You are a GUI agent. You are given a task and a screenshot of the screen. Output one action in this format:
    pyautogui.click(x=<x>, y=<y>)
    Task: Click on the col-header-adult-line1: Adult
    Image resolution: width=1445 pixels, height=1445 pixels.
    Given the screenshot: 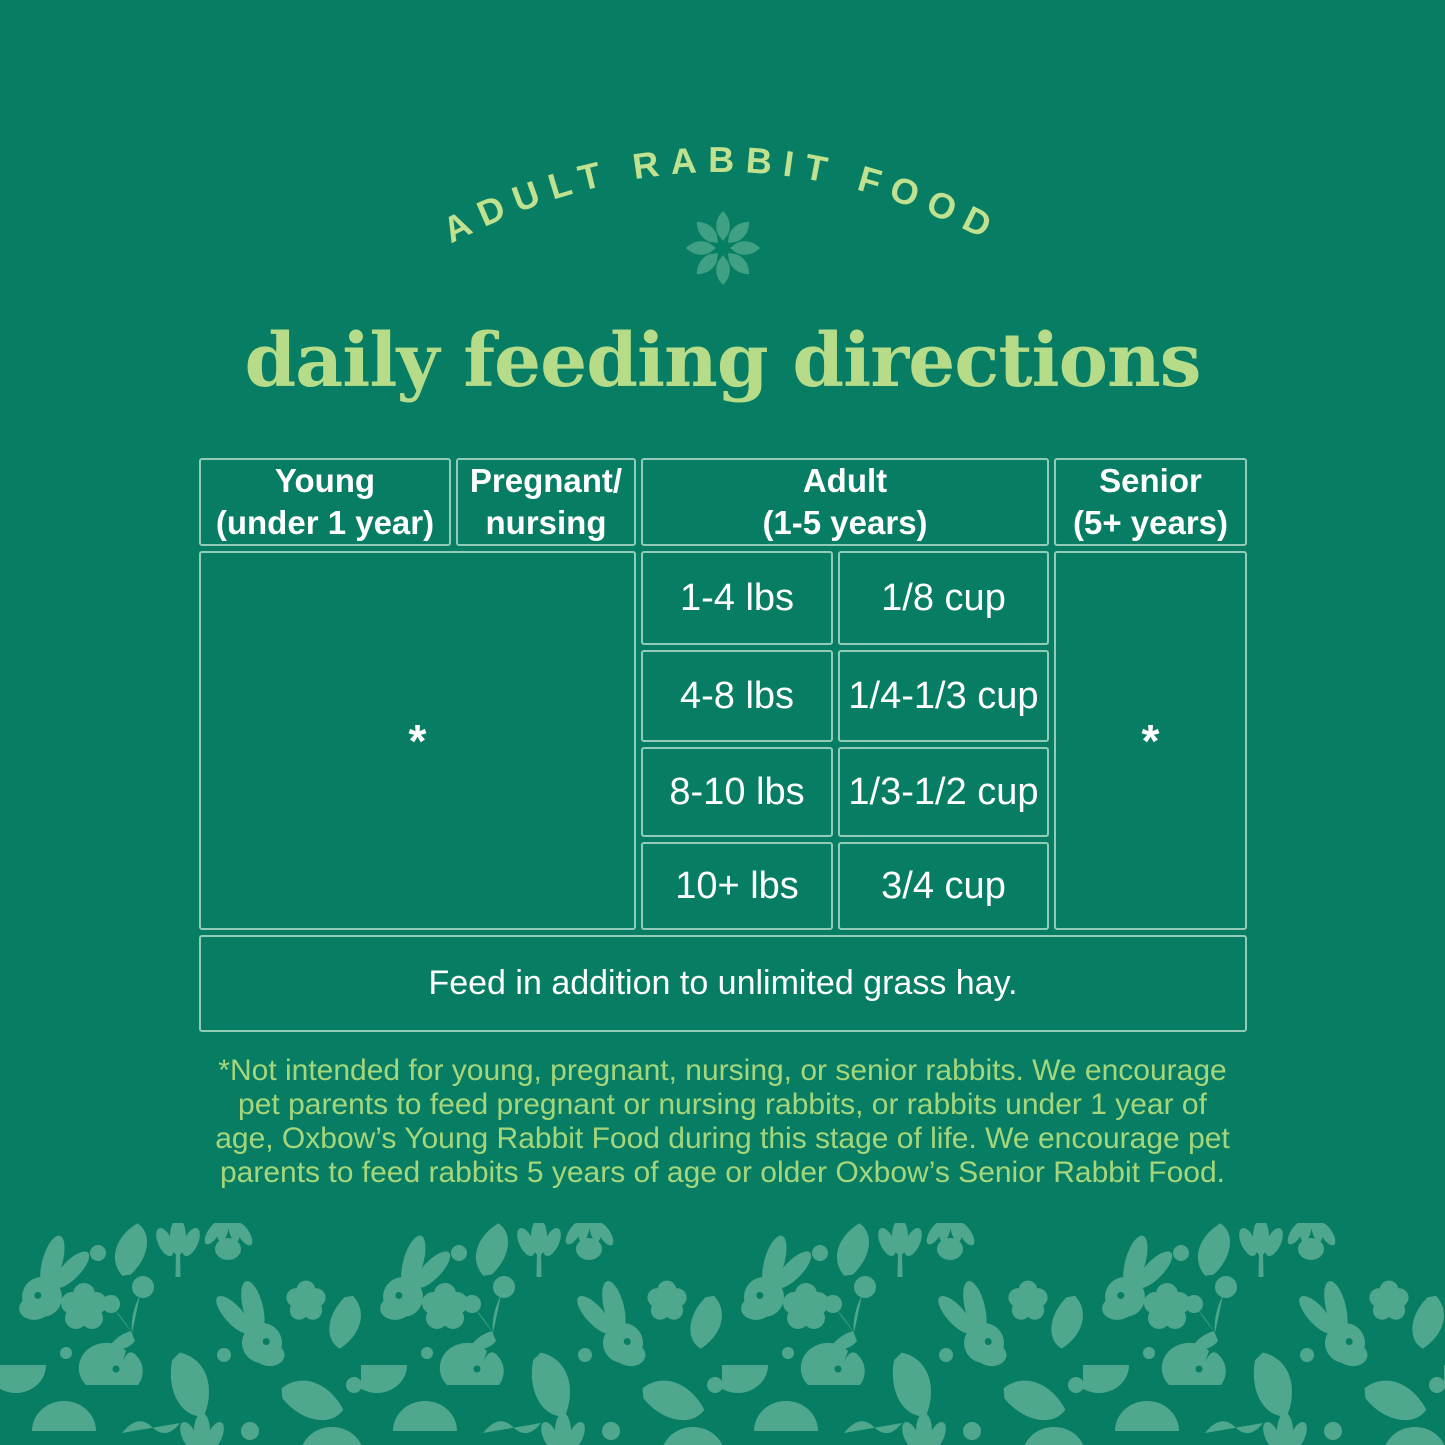 What is the action you would take?
    pyautogui.click(x=845, y=481)
    